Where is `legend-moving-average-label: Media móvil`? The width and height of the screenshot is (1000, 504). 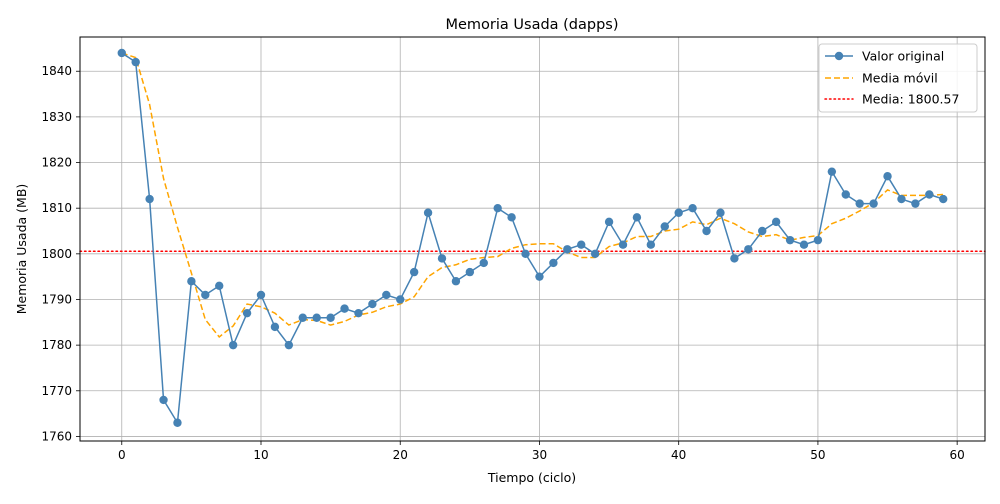 legend-moving-average-label: Media móvil is located at coordinates (900, 78).